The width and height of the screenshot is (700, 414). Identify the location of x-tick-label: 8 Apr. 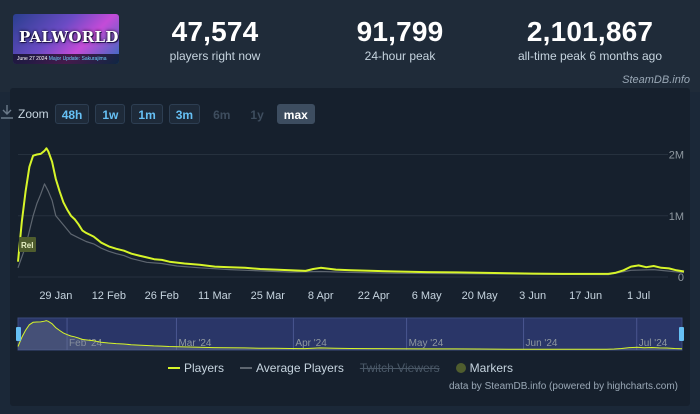
(321, 296).